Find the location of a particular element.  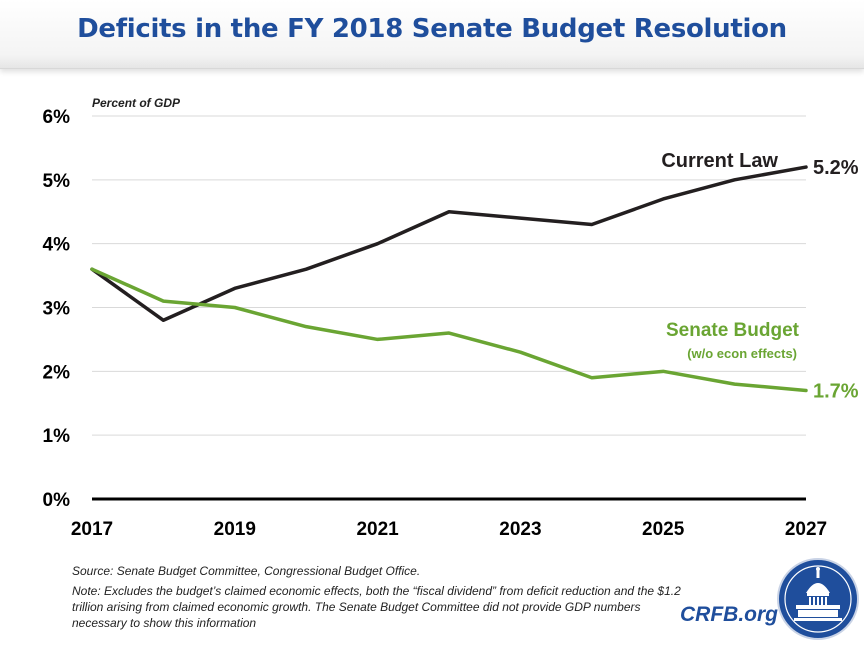

end-value-senate-budget: 1.7% is located at coordinates (836, 391).